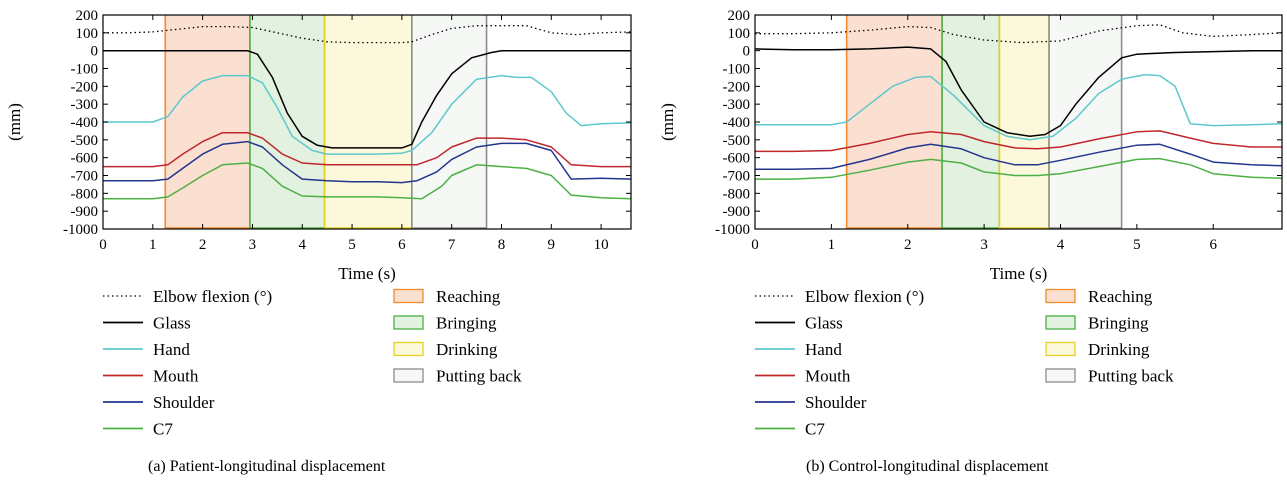 This screenshot has width=1287, height=484. Describe the element at coordinates (85, 87) in the screenshot. I see `y-tick-label: -200` at that location.